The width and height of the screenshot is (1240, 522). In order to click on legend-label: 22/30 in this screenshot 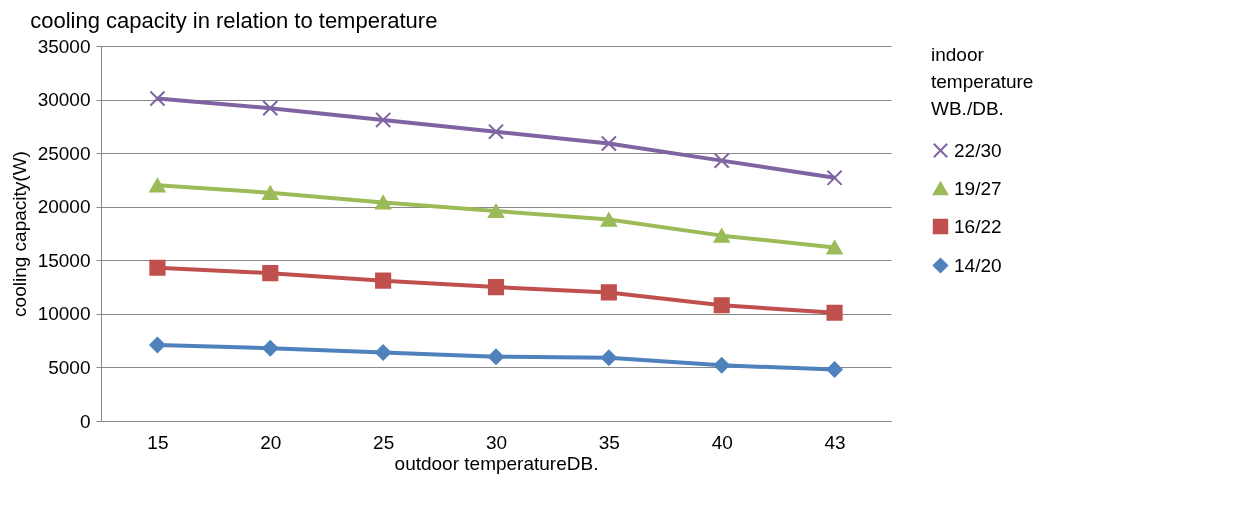, I will do `click(978, 150)`.